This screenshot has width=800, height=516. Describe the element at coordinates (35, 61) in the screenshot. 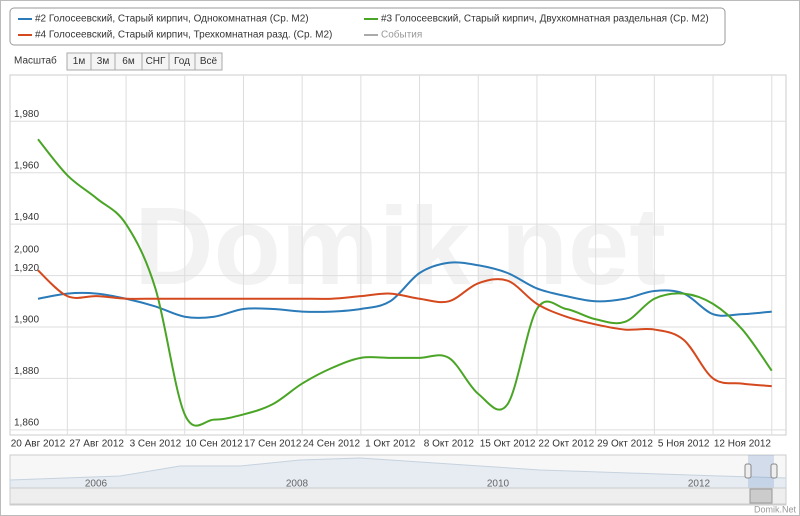

I see `range-label: Масштаб` at that location.